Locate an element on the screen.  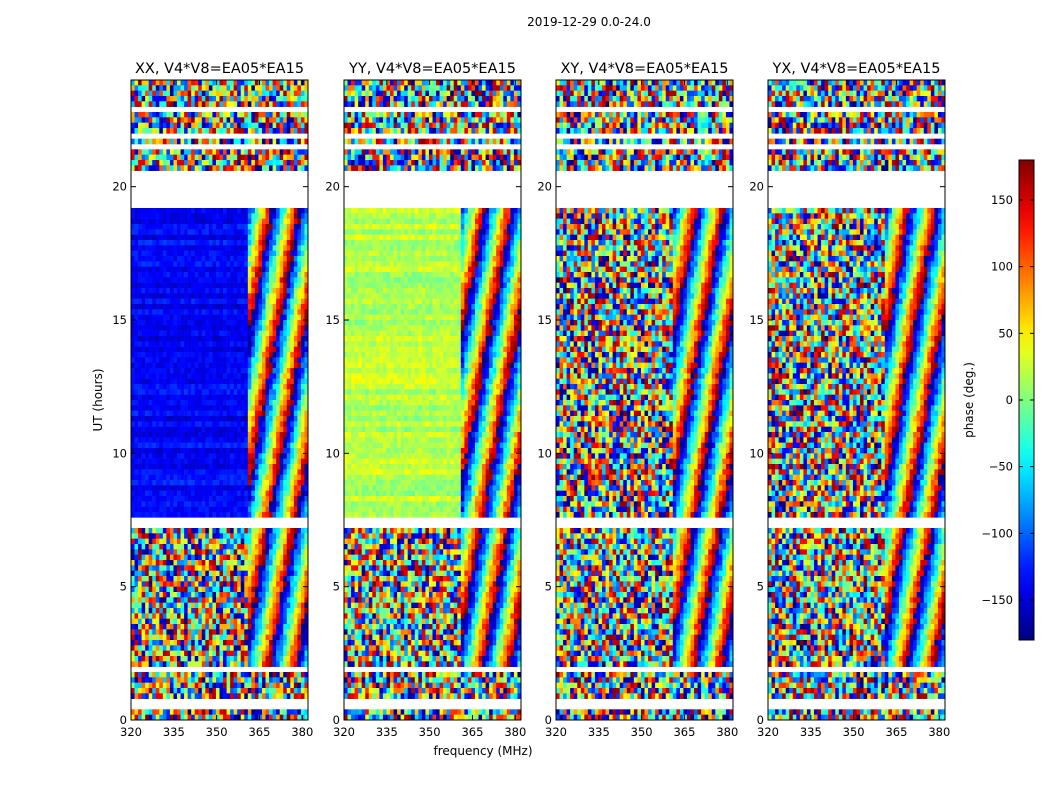
panel-title: YX, V4*V8=EA05*EA15 is located at coordinates (855, 69).